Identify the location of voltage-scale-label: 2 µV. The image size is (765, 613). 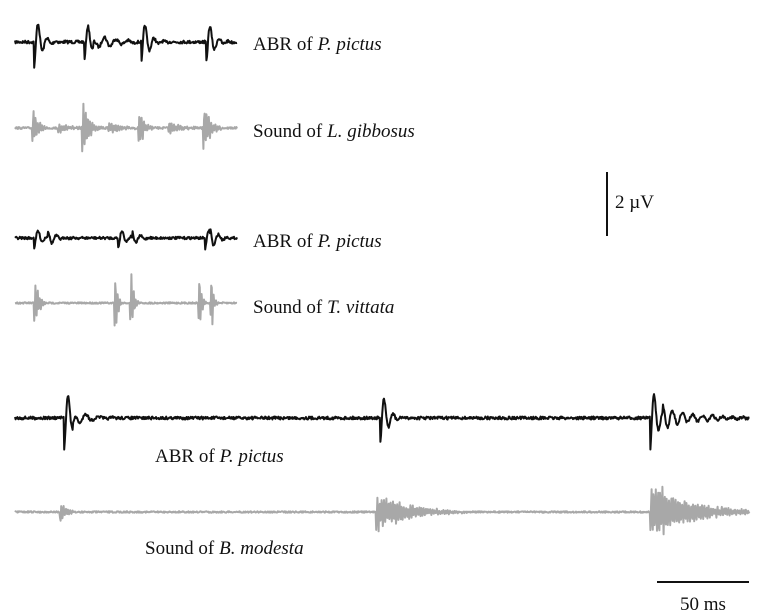
(634, 202).